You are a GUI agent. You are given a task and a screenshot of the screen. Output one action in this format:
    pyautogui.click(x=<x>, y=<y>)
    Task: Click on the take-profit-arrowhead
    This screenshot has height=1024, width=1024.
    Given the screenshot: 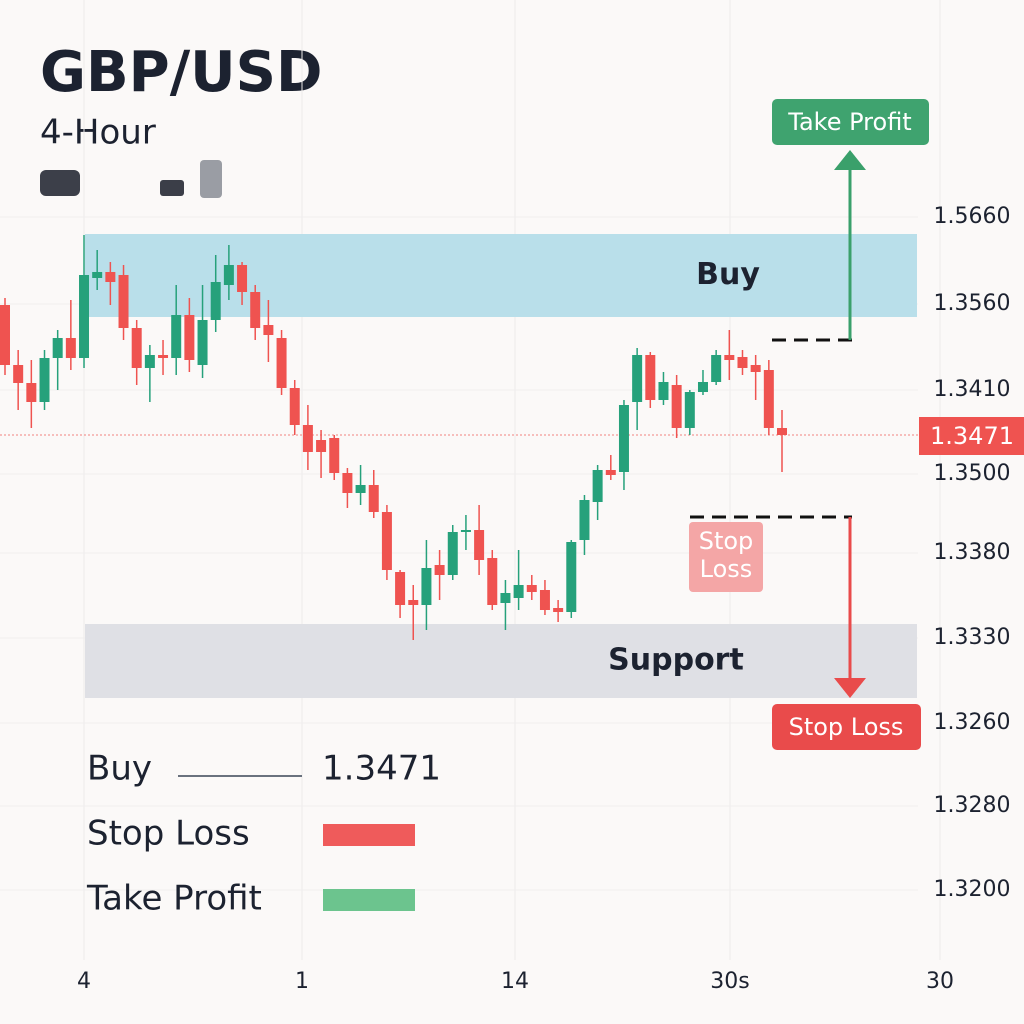 What is the action you would take?
    pyautogui.click(x=850, y=160)
    